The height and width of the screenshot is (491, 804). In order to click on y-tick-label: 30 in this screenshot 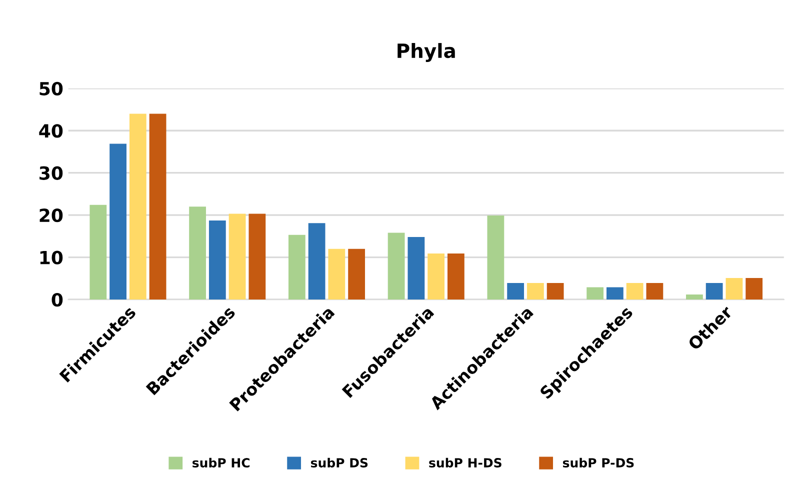, I will do `click(51, 173)`.